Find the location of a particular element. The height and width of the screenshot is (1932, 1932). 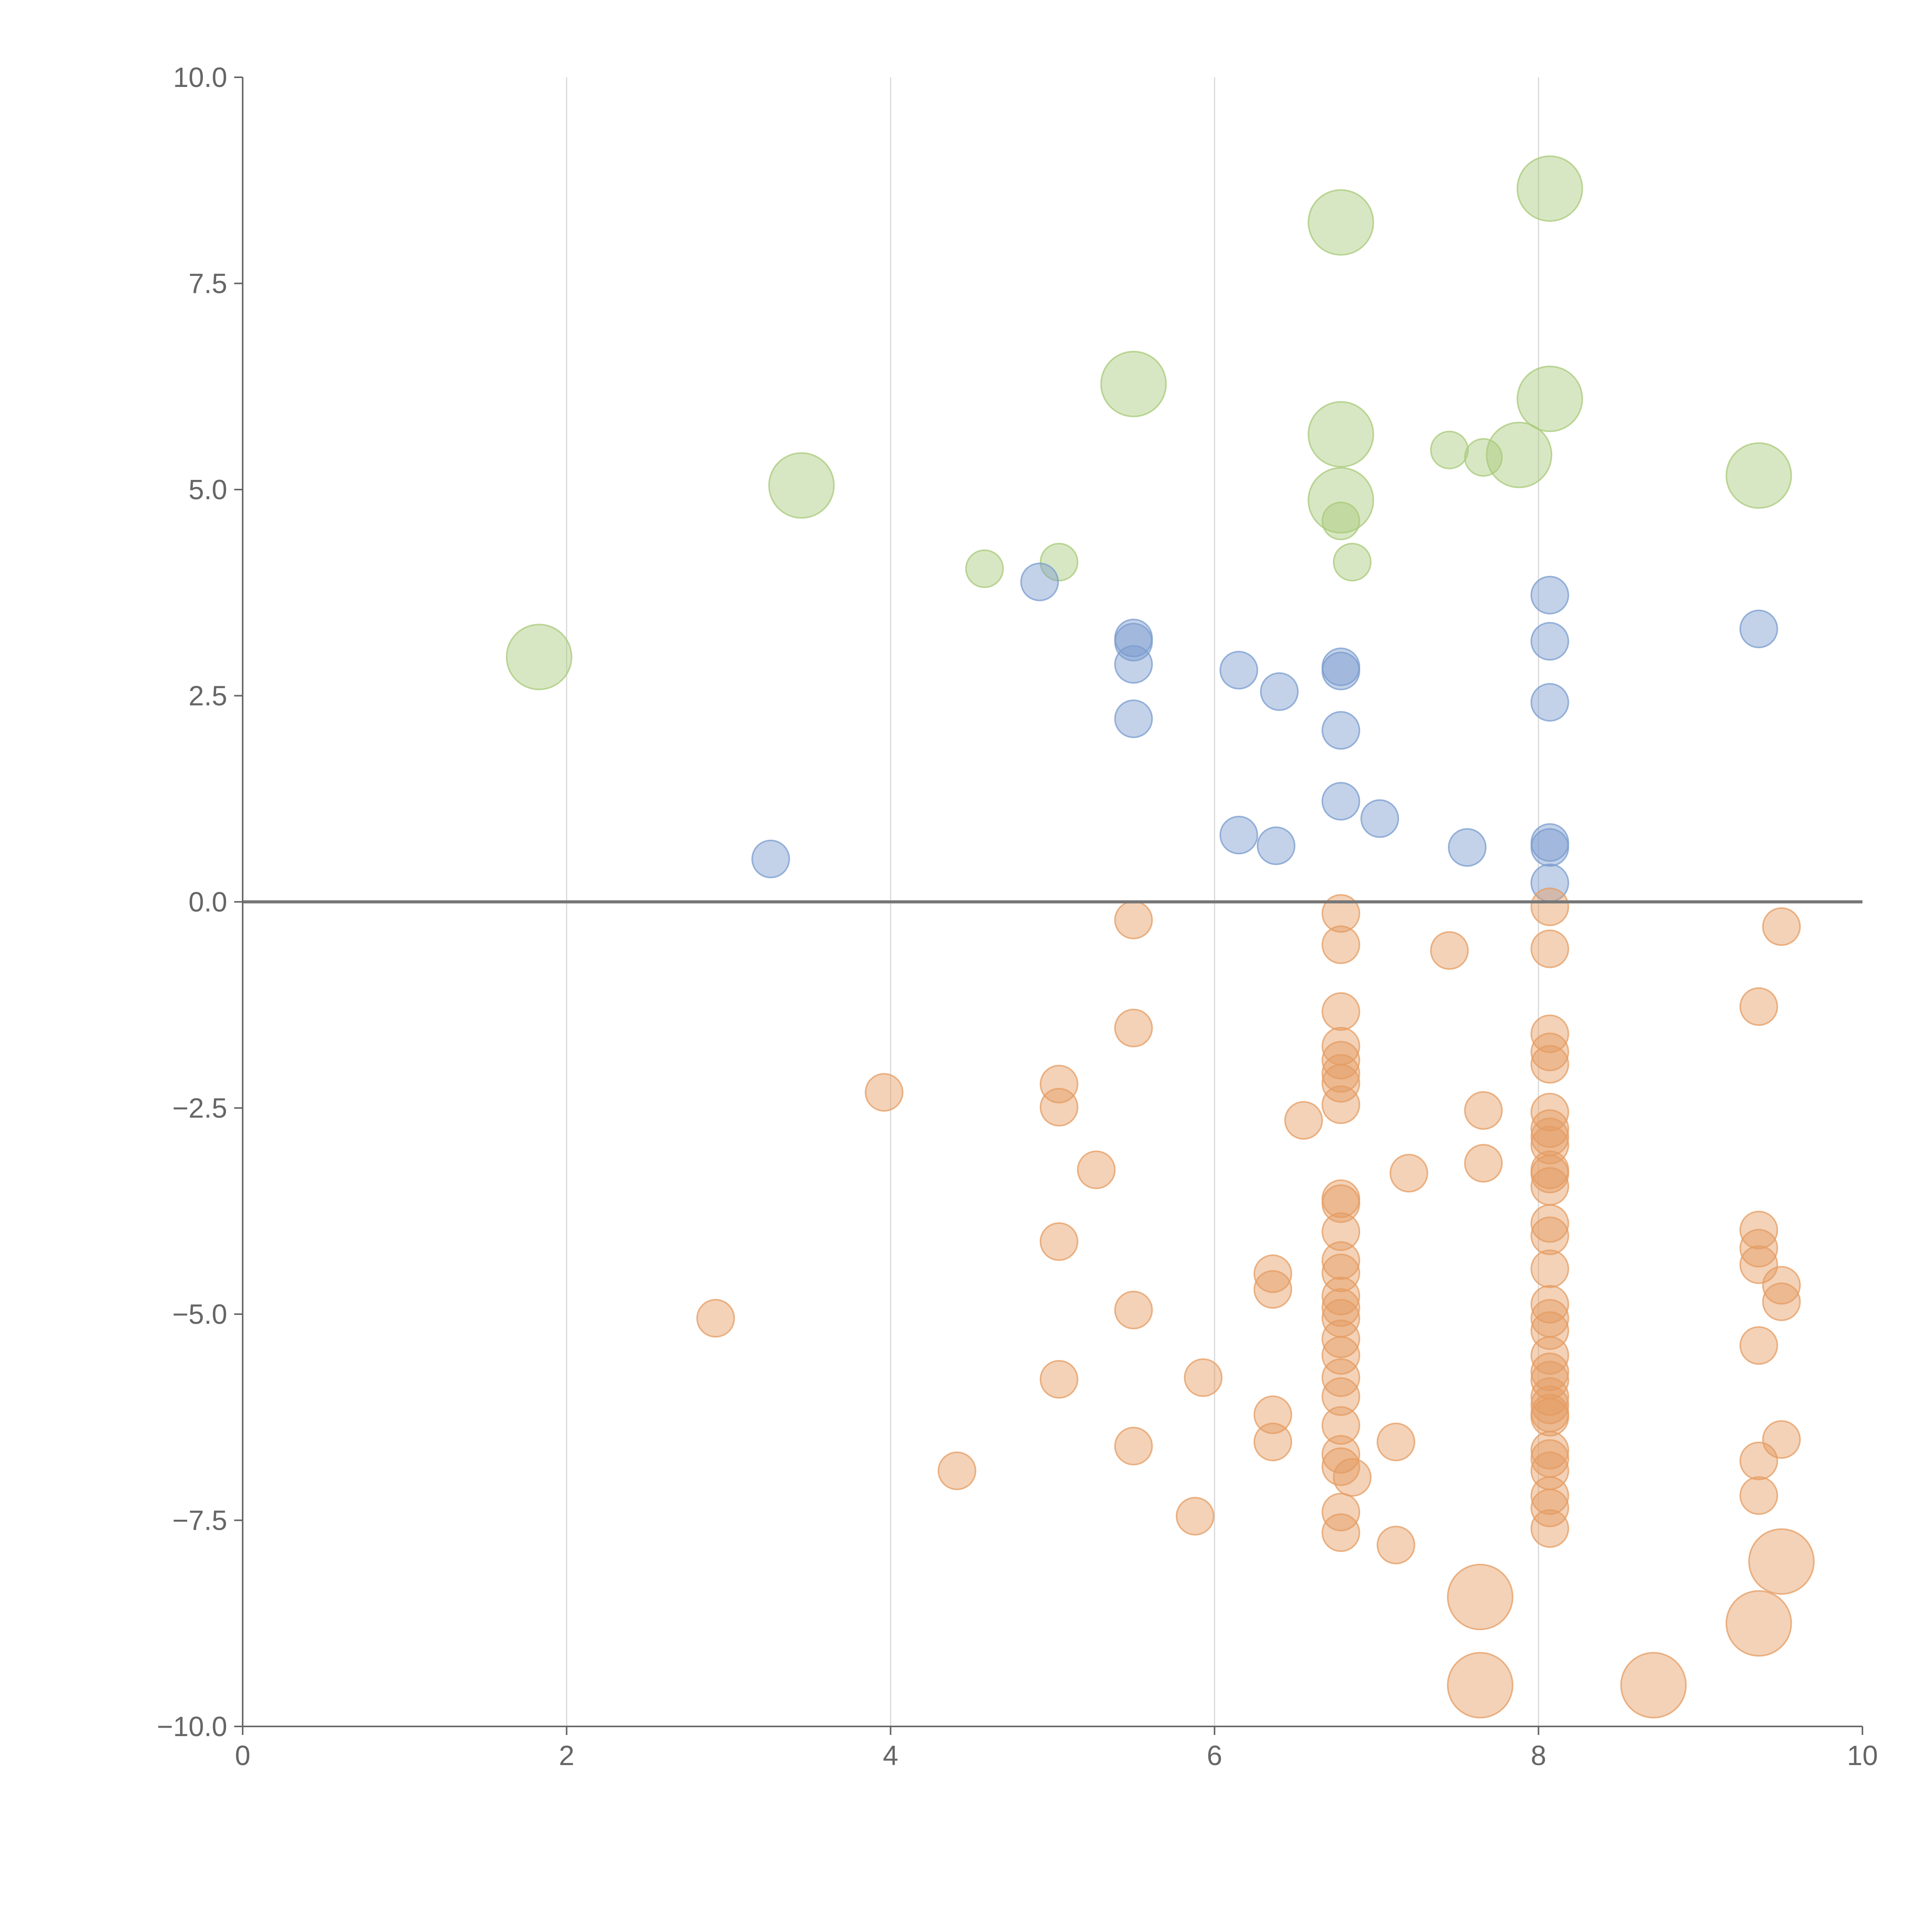

y-tick-label: 5.0 is located at coordinates (208, 489).